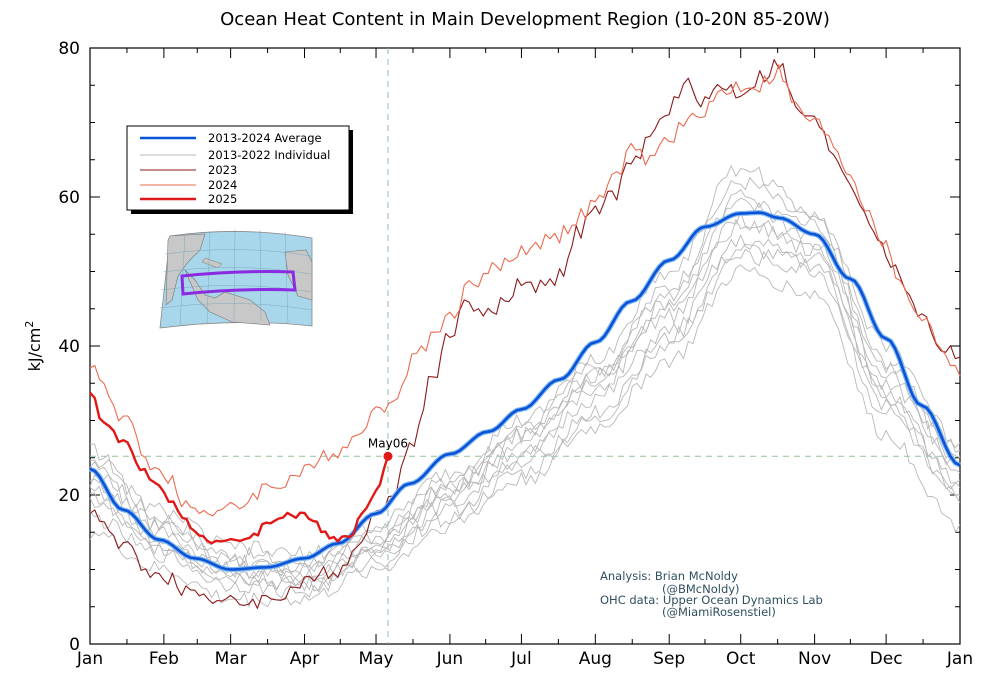 This screenshot has height=700, width=1000. Describe the element at coordinates (222, 170) in the screenshot. I see `legend-label-2023: 2023` at that location.